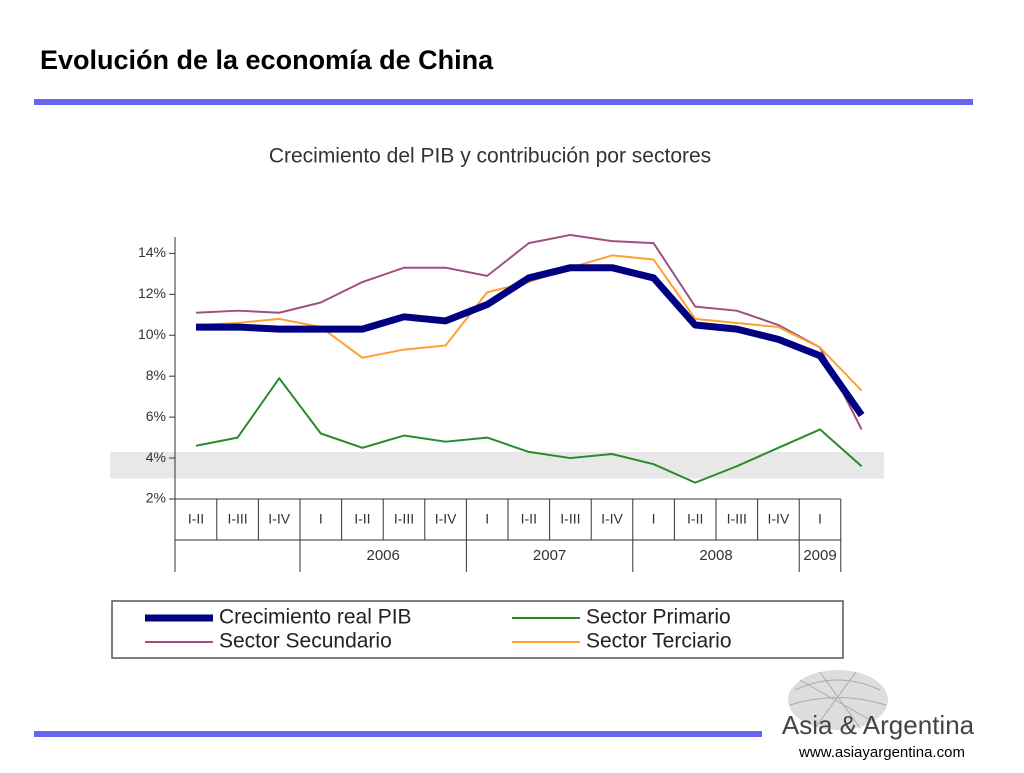 This screenshot has height=773, width=1024. Describe the element at coordinates (152, 293) in the screenshot. I see `y-tick-label: 12%` at that location.